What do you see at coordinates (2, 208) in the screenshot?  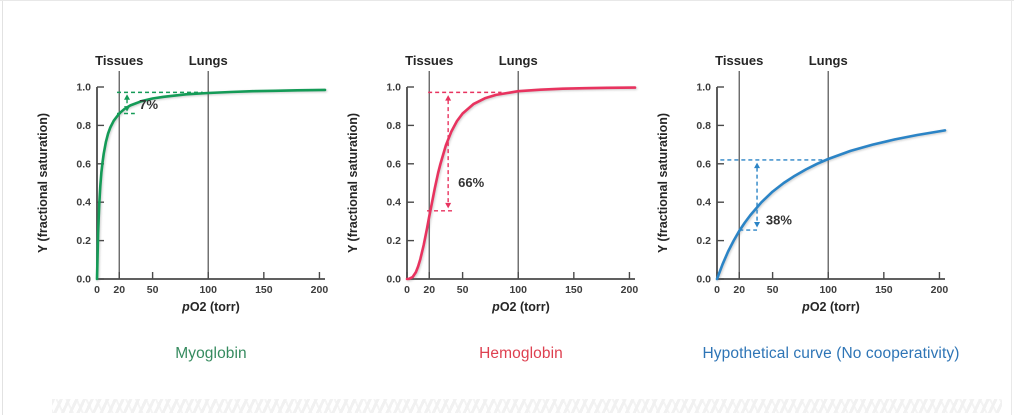 I see `left-edge-divider` at bounding box center [2, 208].